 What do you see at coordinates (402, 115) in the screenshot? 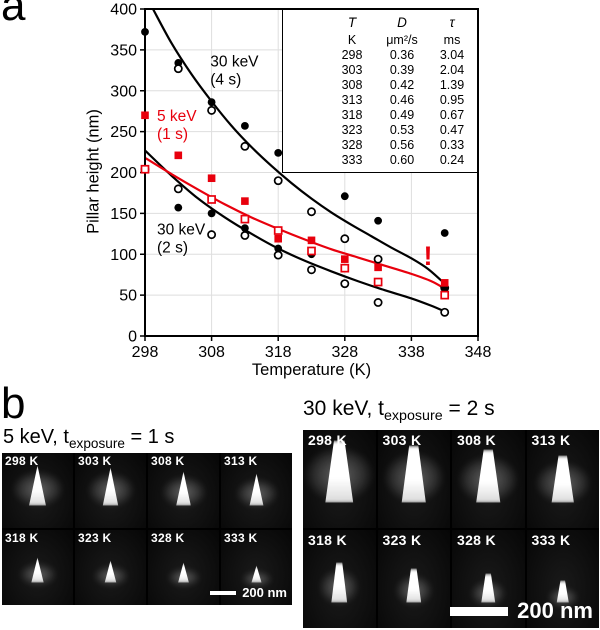
I see `table-cell: 0.49` at bounding box center [402, 115].